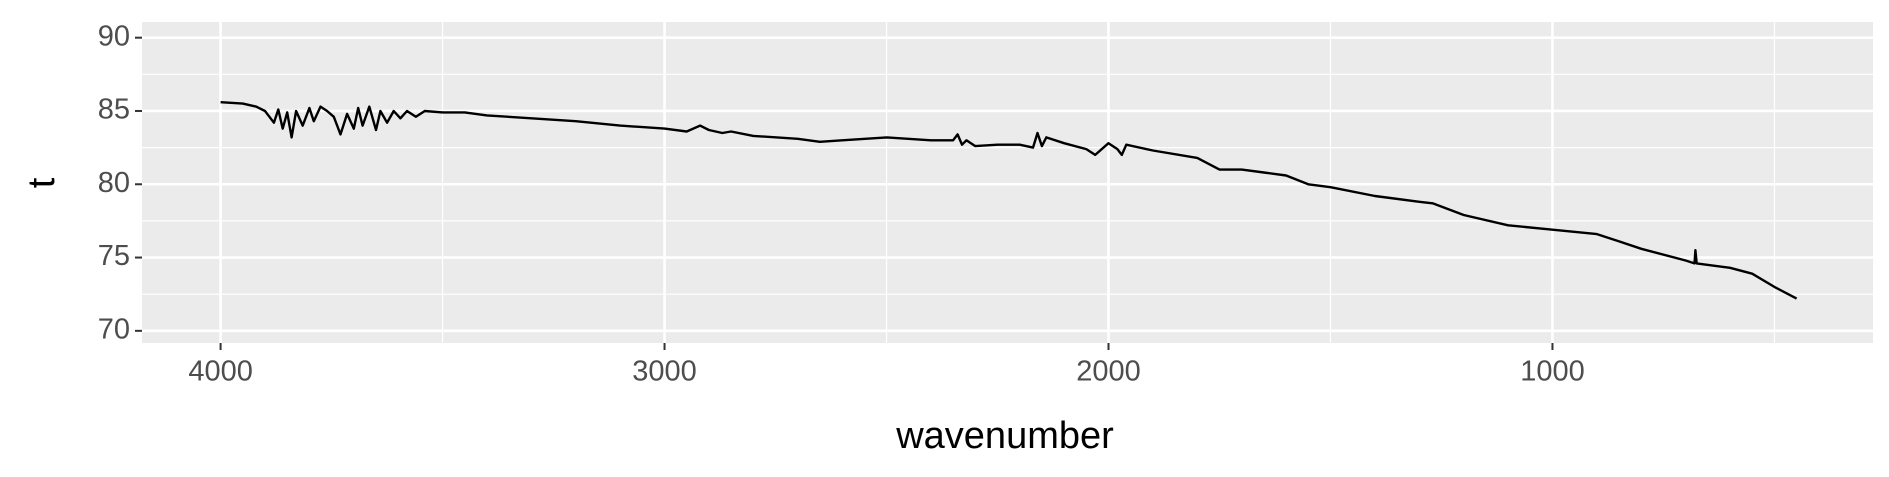 The width and height of the screenshot is (1889, 477). Describe the element at coordinates (114, 329) in the screenshot. I see `y-tick-label: 70` at that location.